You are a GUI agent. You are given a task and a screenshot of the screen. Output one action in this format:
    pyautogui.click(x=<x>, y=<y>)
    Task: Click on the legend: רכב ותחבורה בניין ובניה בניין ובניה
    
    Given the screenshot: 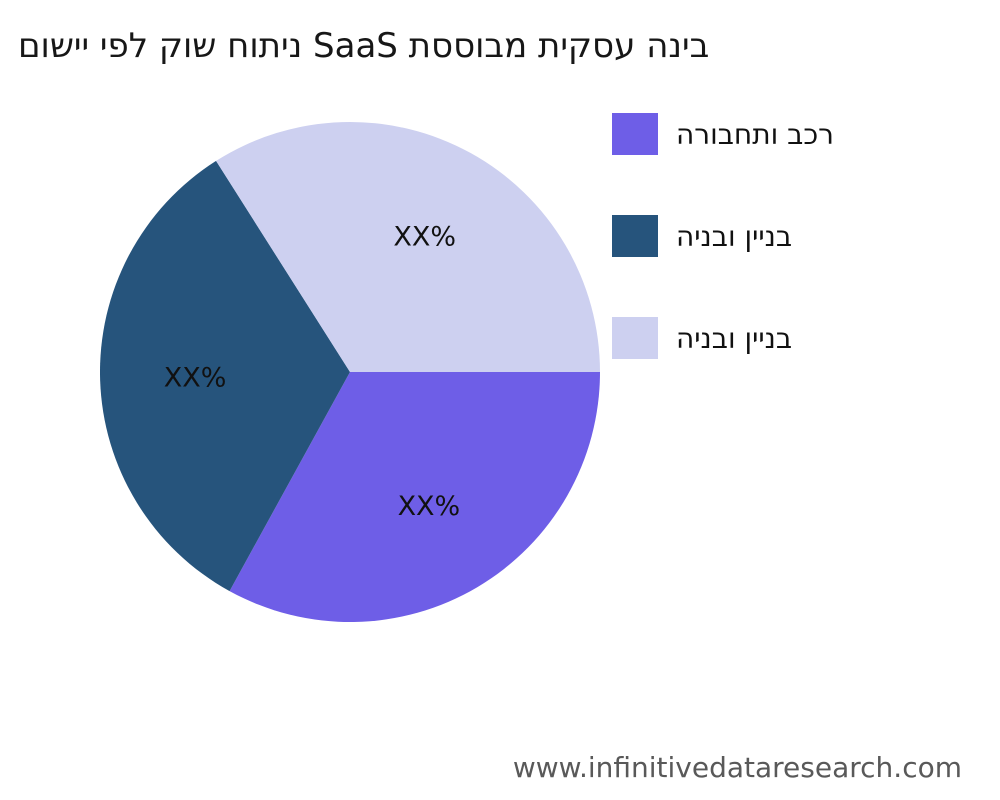 What is the action you would take?
    pyautogui.click(x=723, y=265)
    